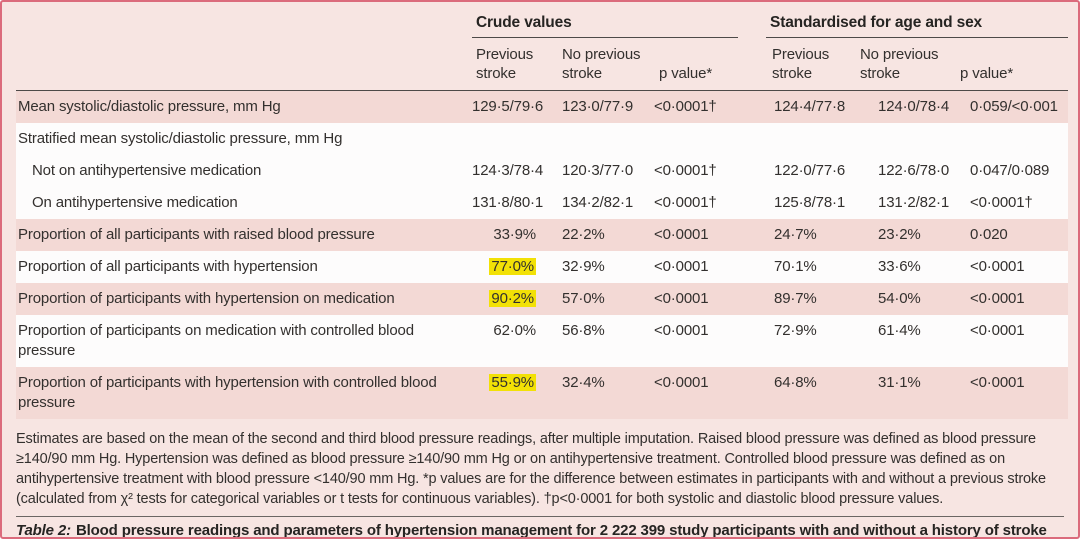  What do you see at coordinates (512, 382) in the screenshot?
I see `highlight: 55·9%` at bounding box center [512, 382].